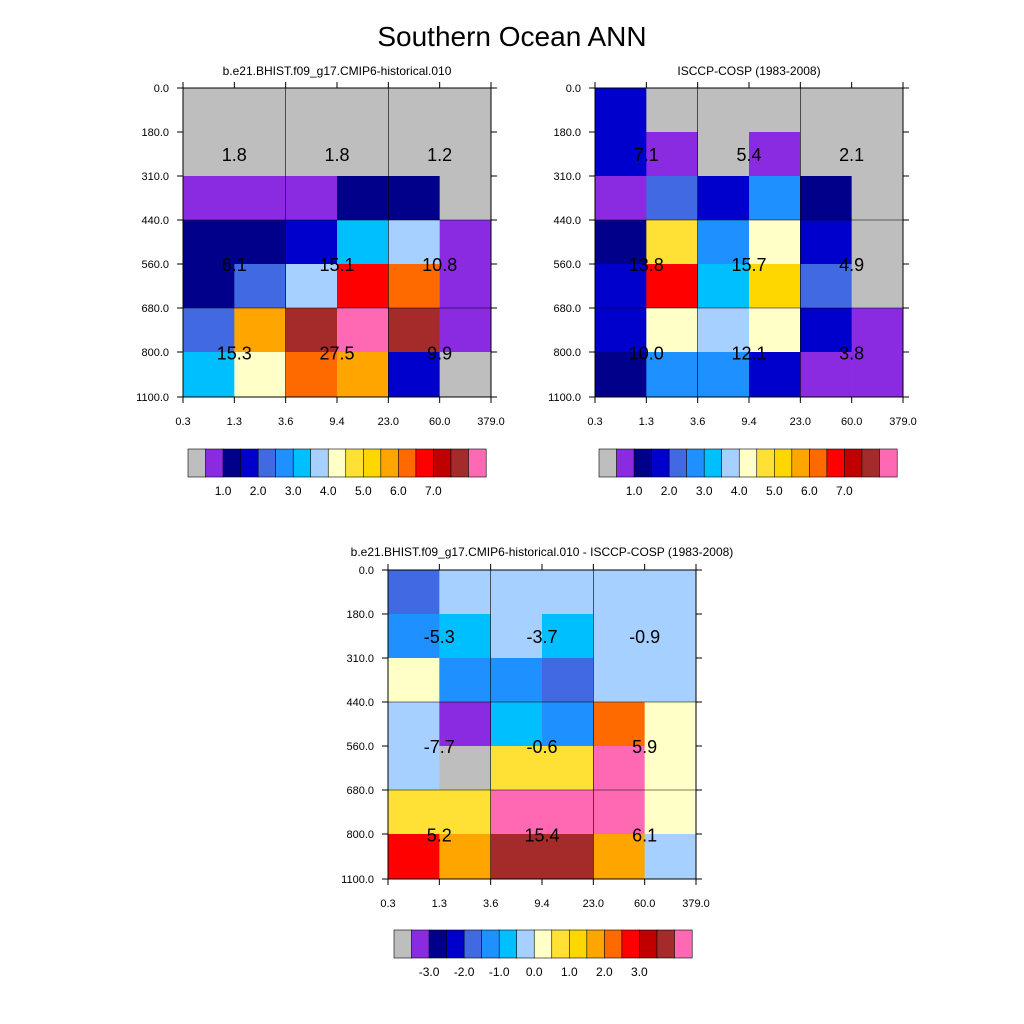 This screenshot has height=1024, width=1024. Describe the element at coordinates (234, 422) in the screenshot. I see `x-tick-label: 1.3` at that location.